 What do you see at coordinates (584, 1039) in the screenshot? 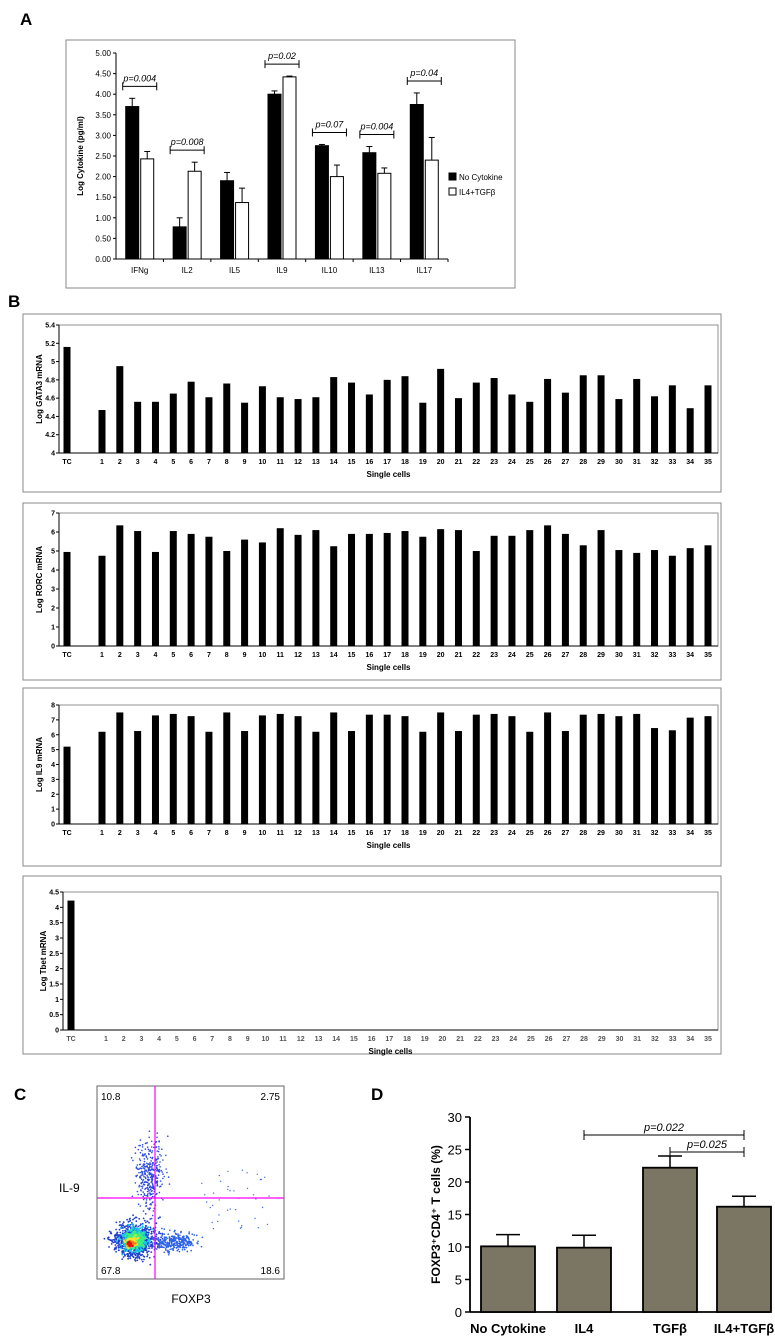
I see `x-tick-label: 28` at bounding box center [584, 1039].